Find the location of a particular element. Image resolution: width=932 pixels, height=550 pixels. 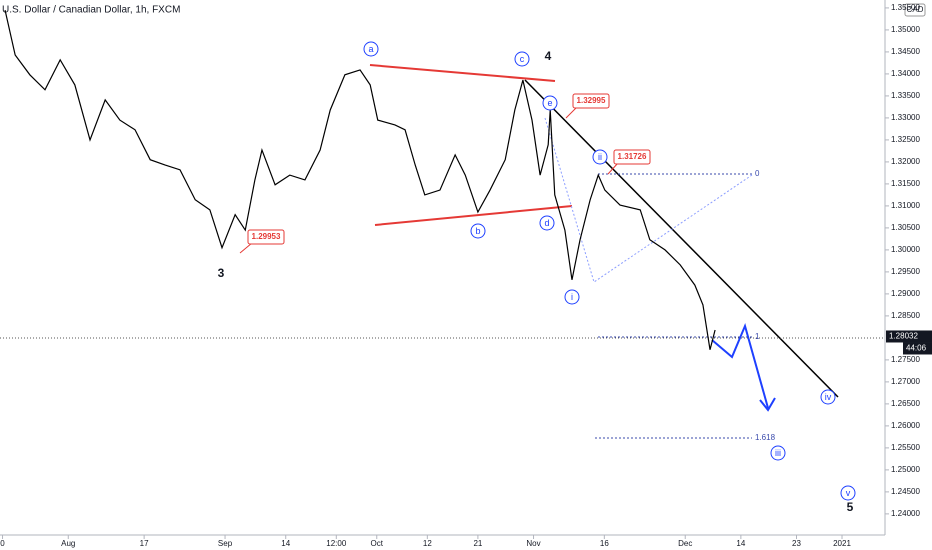

x-tick-label: 0 is located at coordinates (2, 543).